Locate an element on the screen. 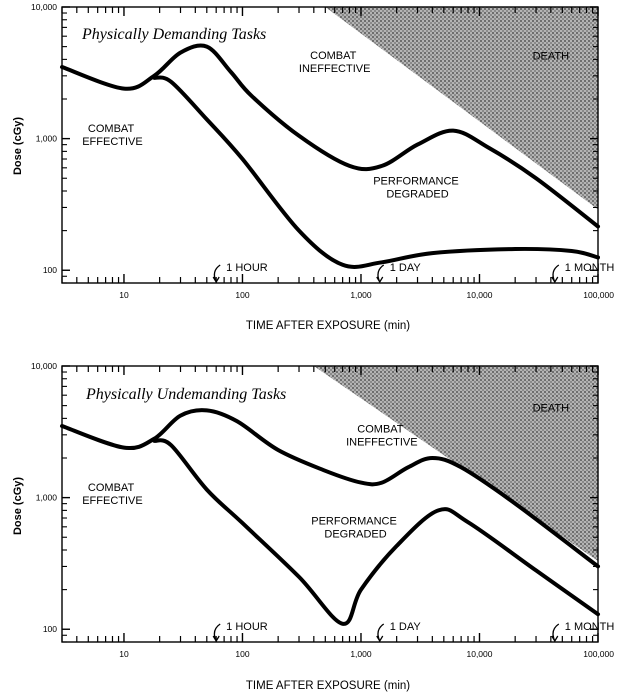 The image size is (621, 699). chart-title: Physically Demanding Tasks is located at coordinates (173, 34).